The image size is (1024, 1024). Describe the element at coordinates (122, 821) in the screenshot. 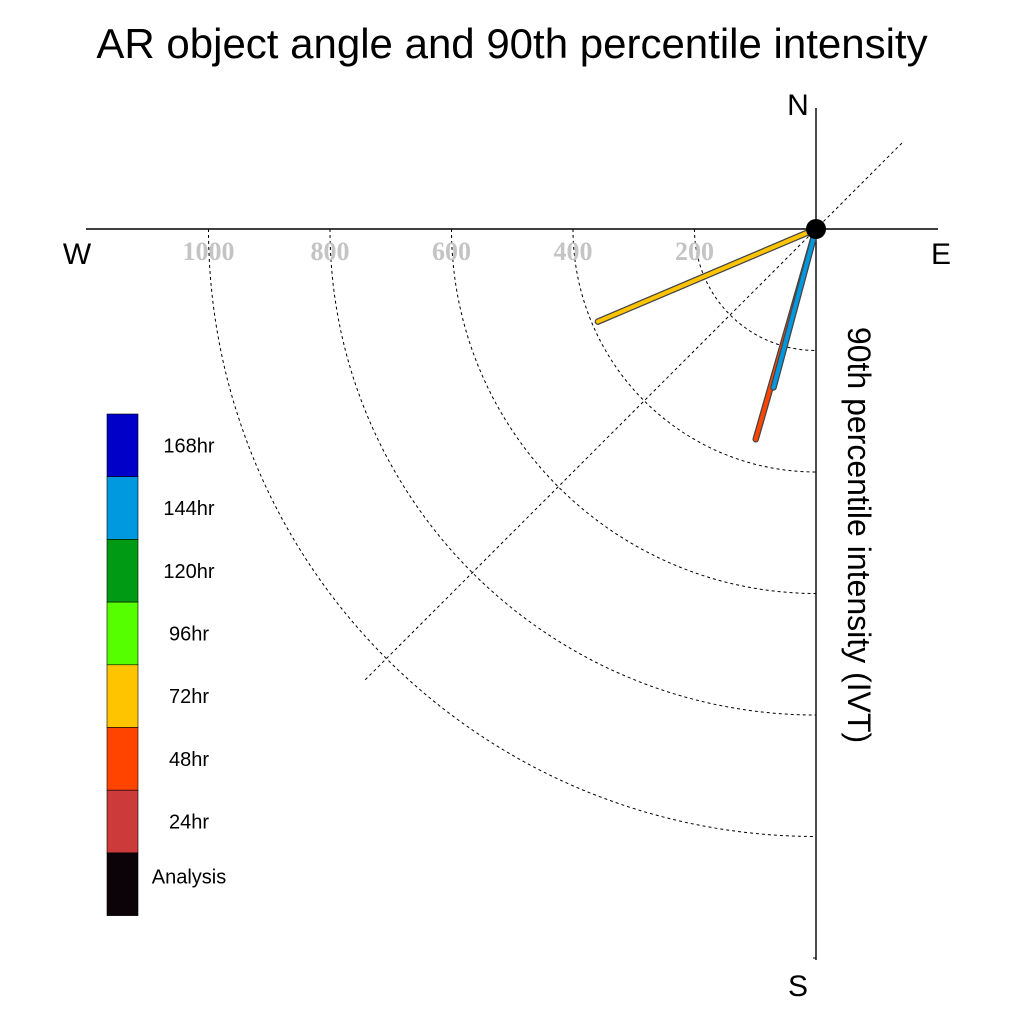

I see `legend-swatch-24hr` at that location.